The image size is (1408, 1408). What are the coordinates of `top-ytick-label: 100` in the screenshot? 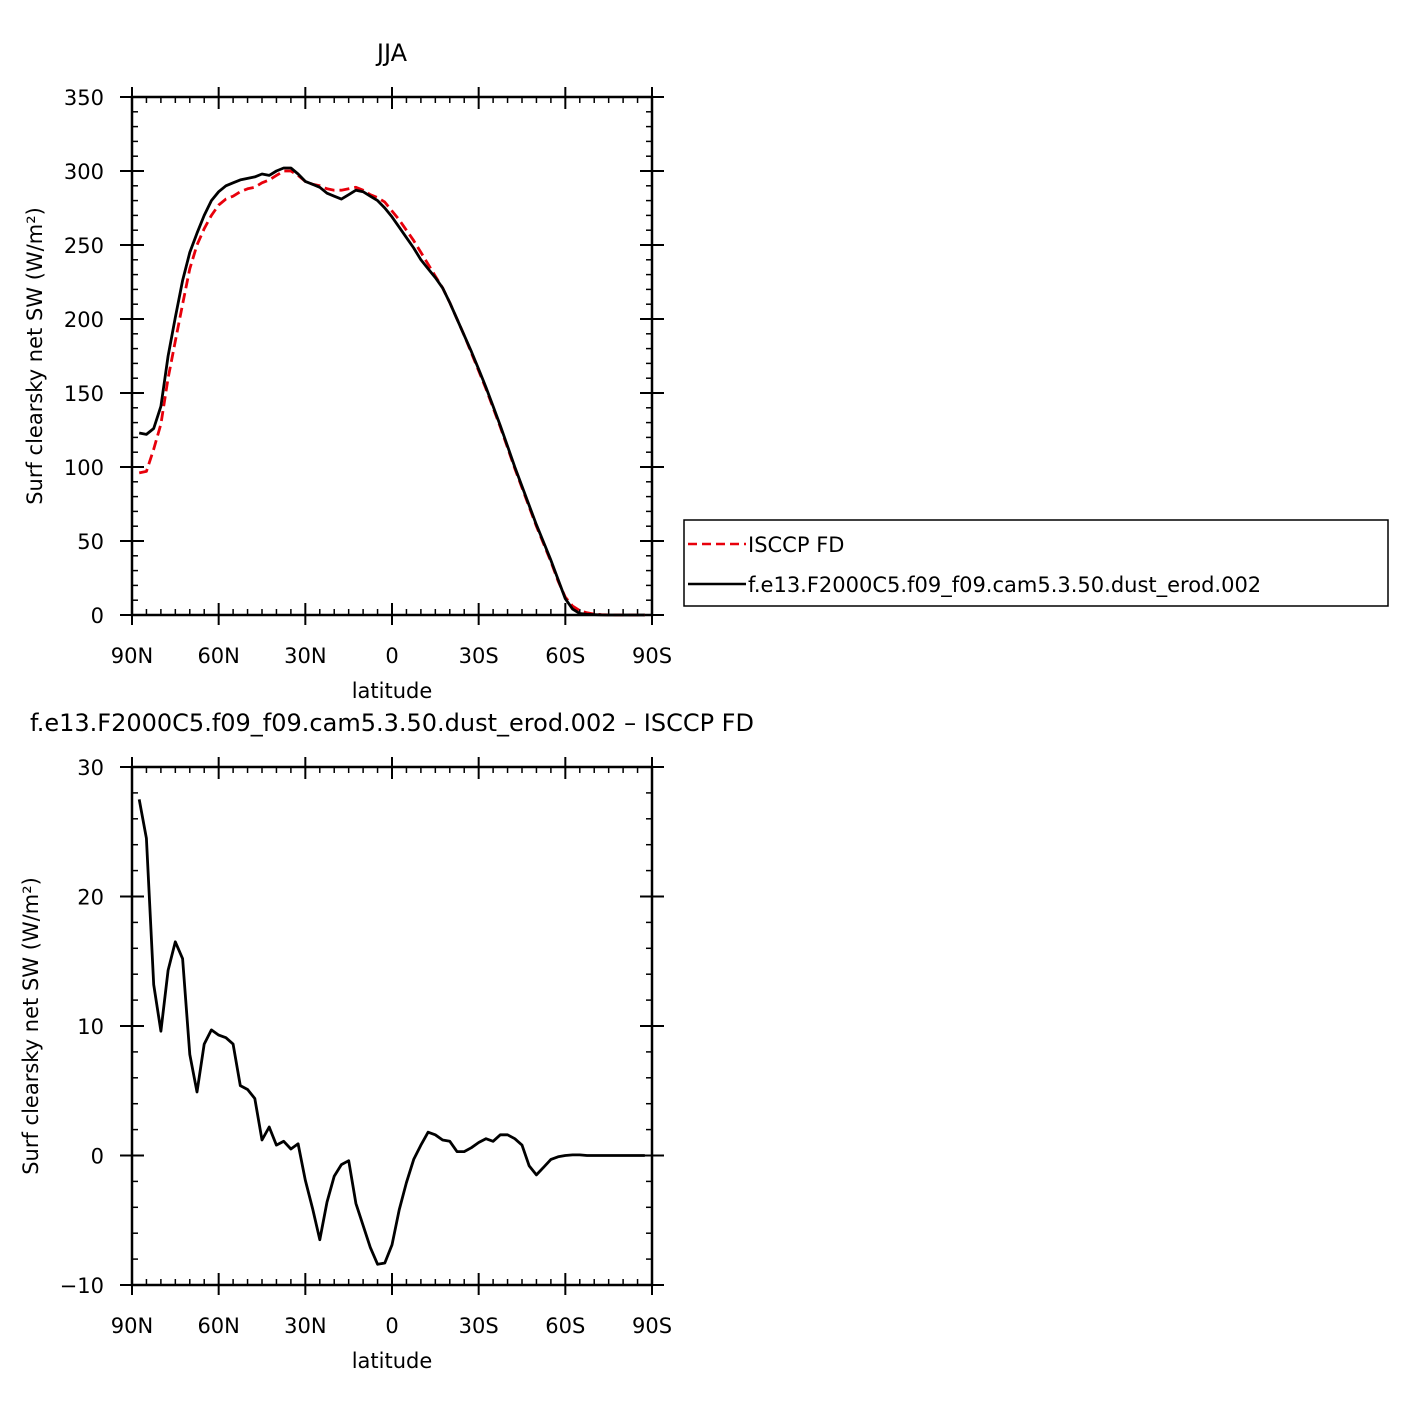 It's located at (84, 468).